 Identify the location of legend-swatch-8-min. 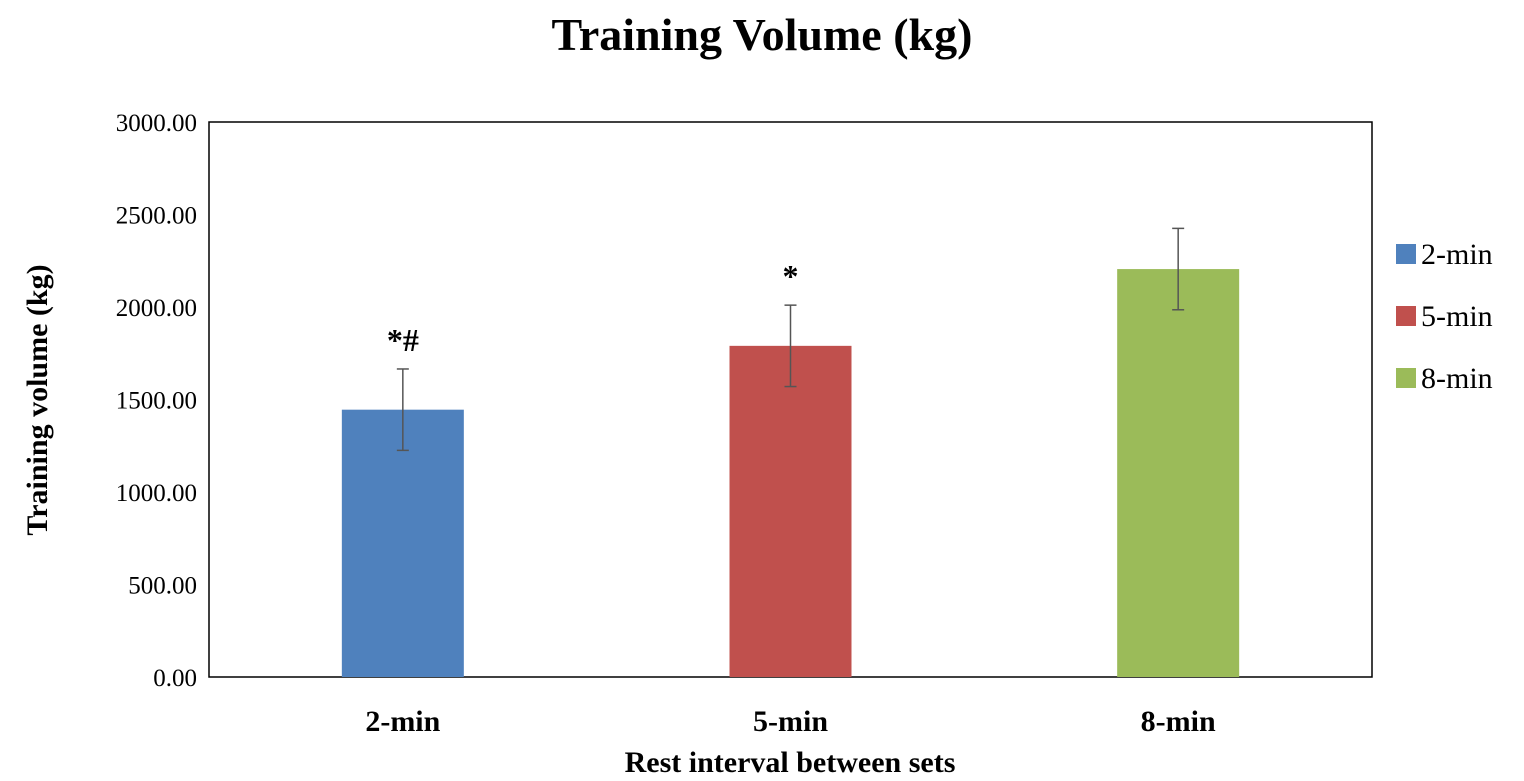
(1406, 378).